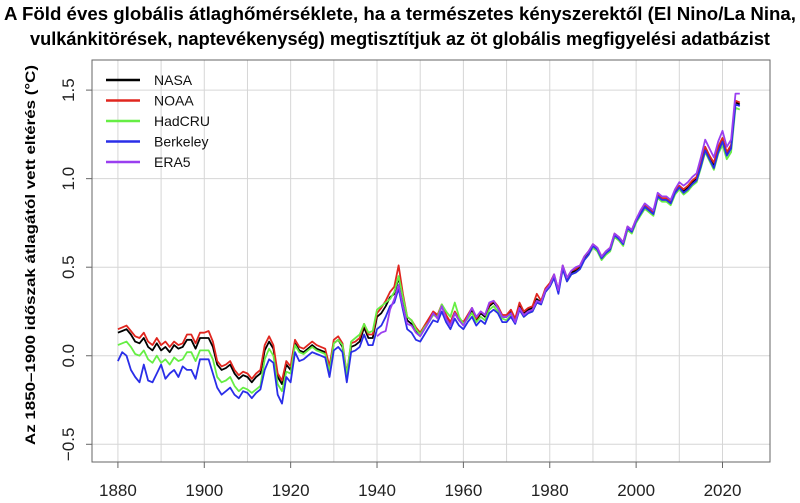 The image size is (800, 503). I want to click on y-tick-label: 1.0, so click(68, 179).